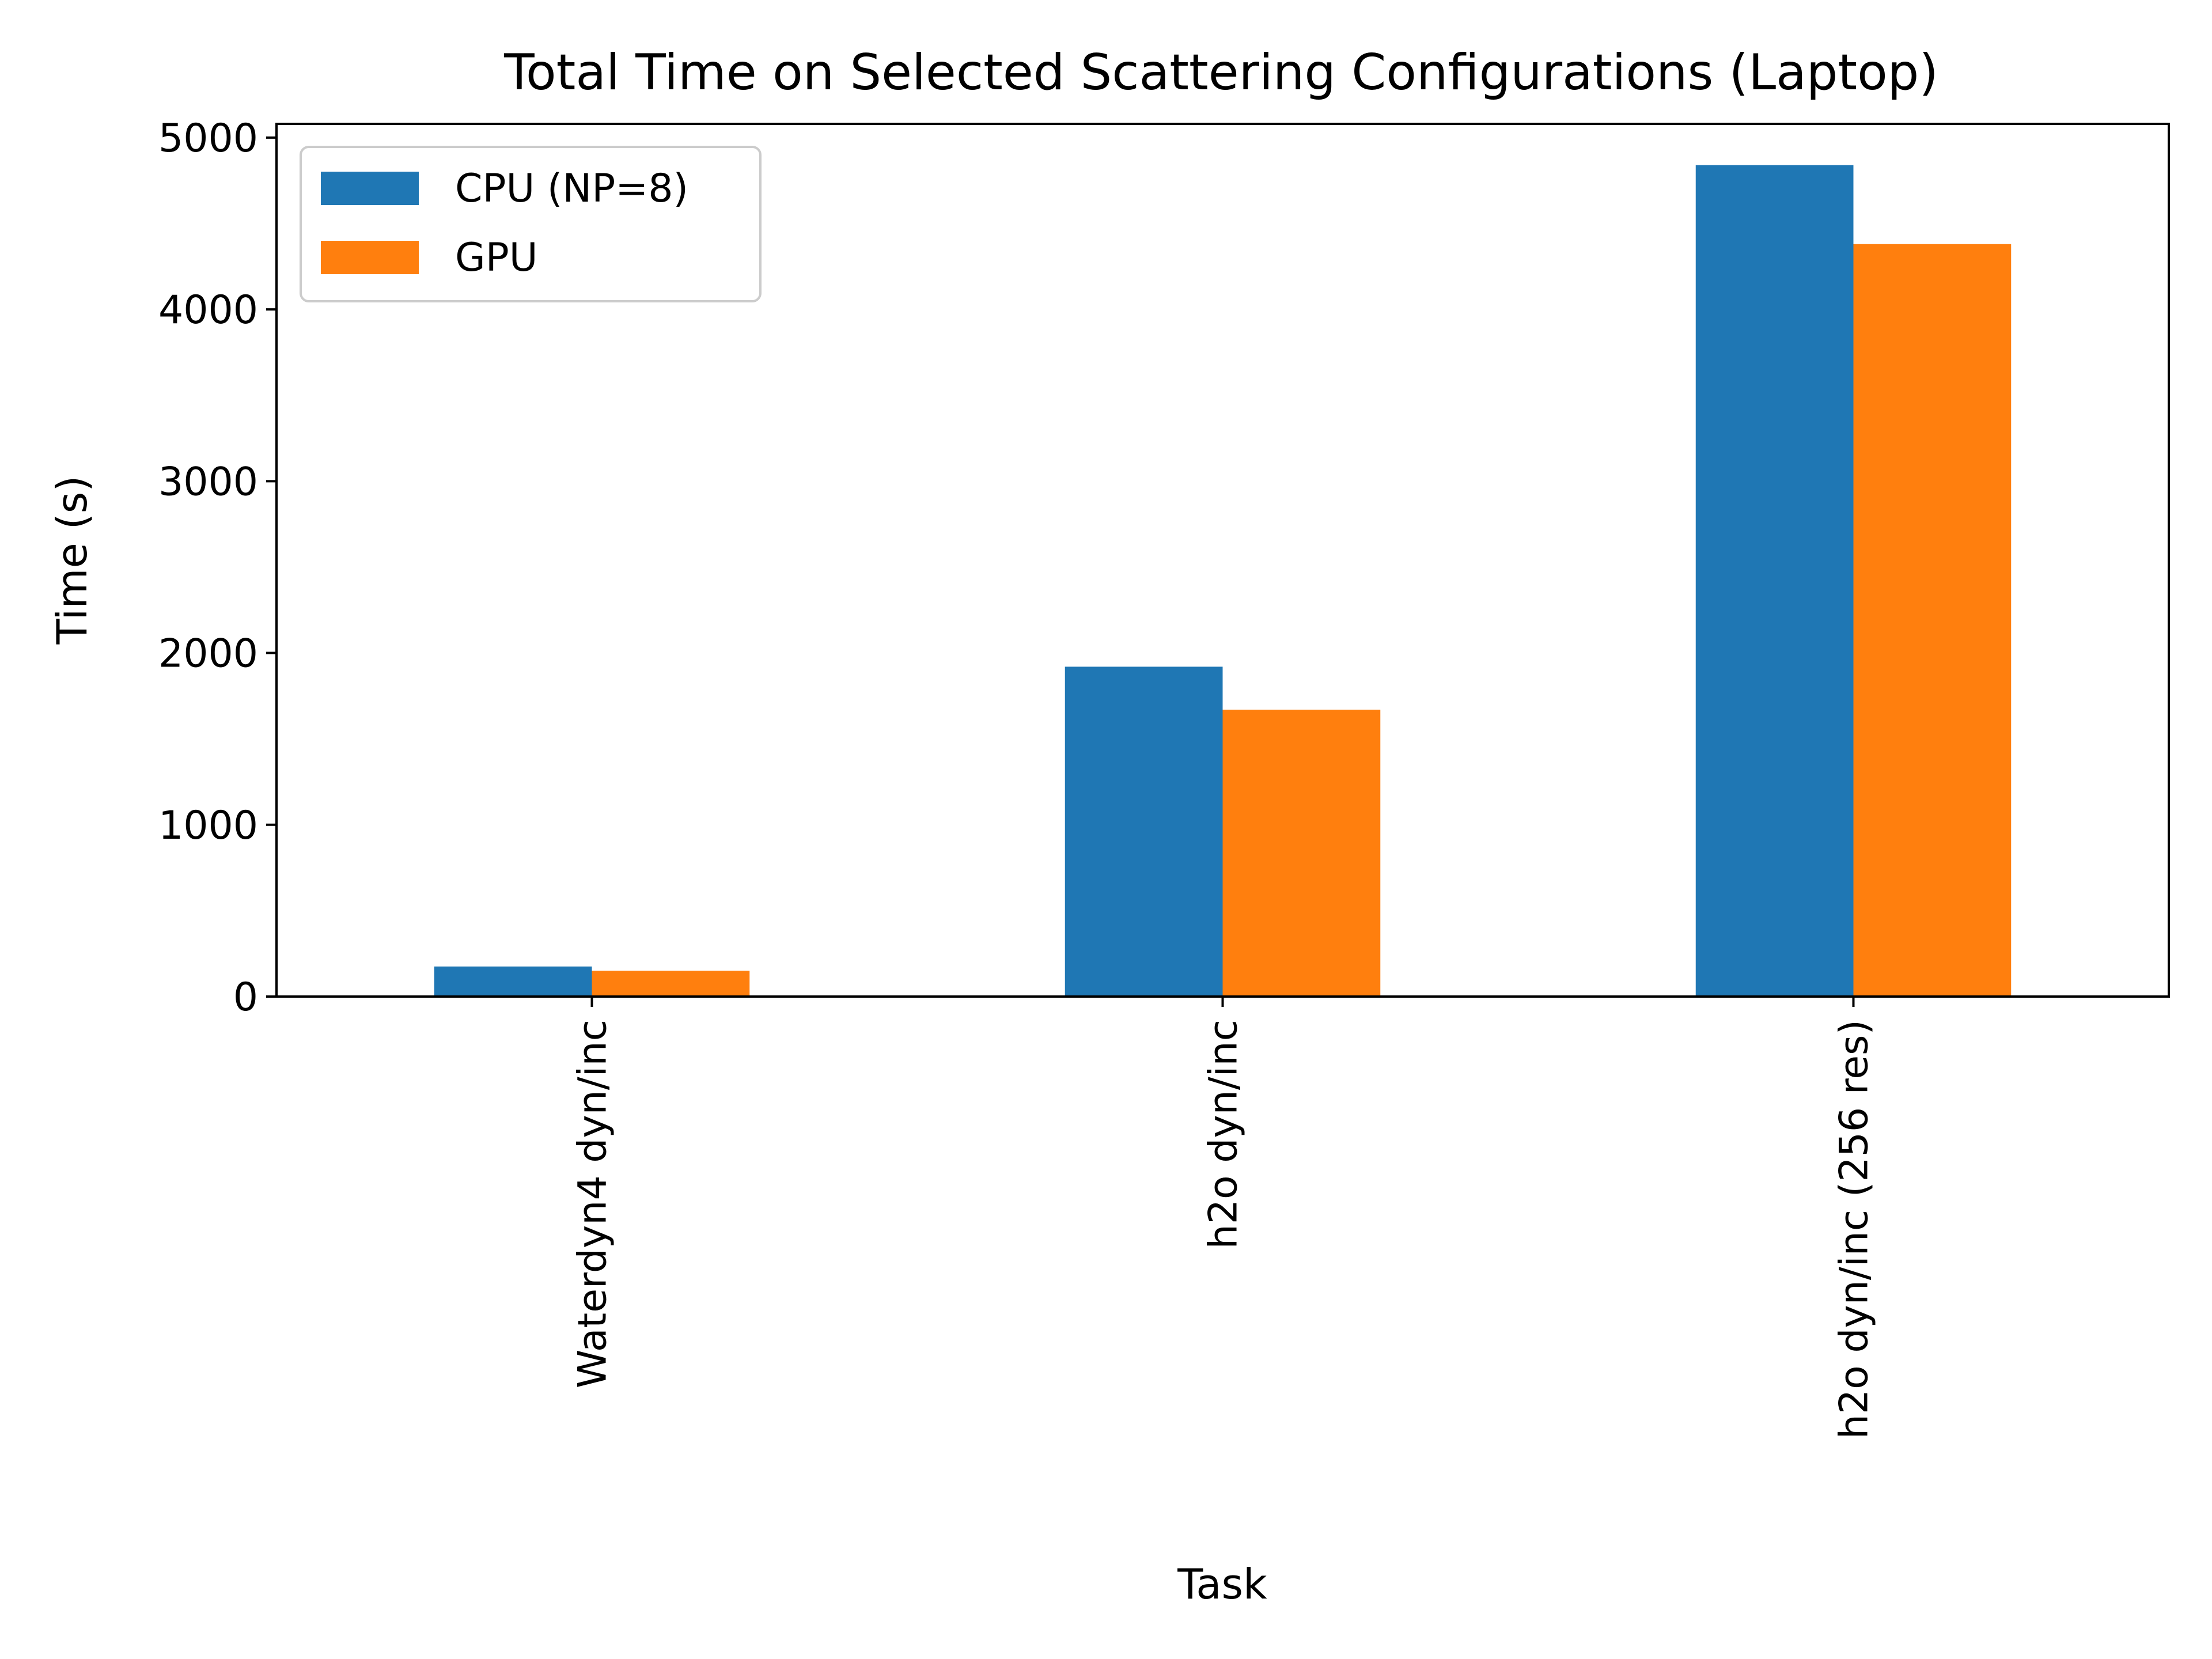 The image size is (2212, 1659). Describe the element at coordinates (208, 826) in the screenshot. I see `y-tick-label-1: 1000` at that location.